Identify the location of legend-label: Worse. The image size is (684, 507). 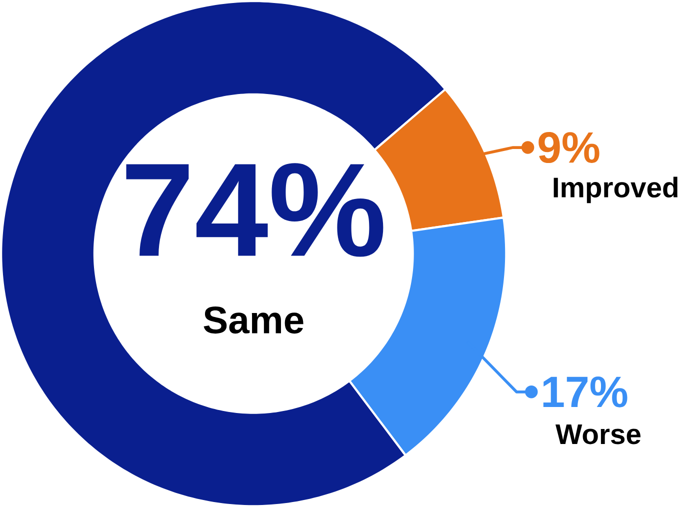
(598, 434).